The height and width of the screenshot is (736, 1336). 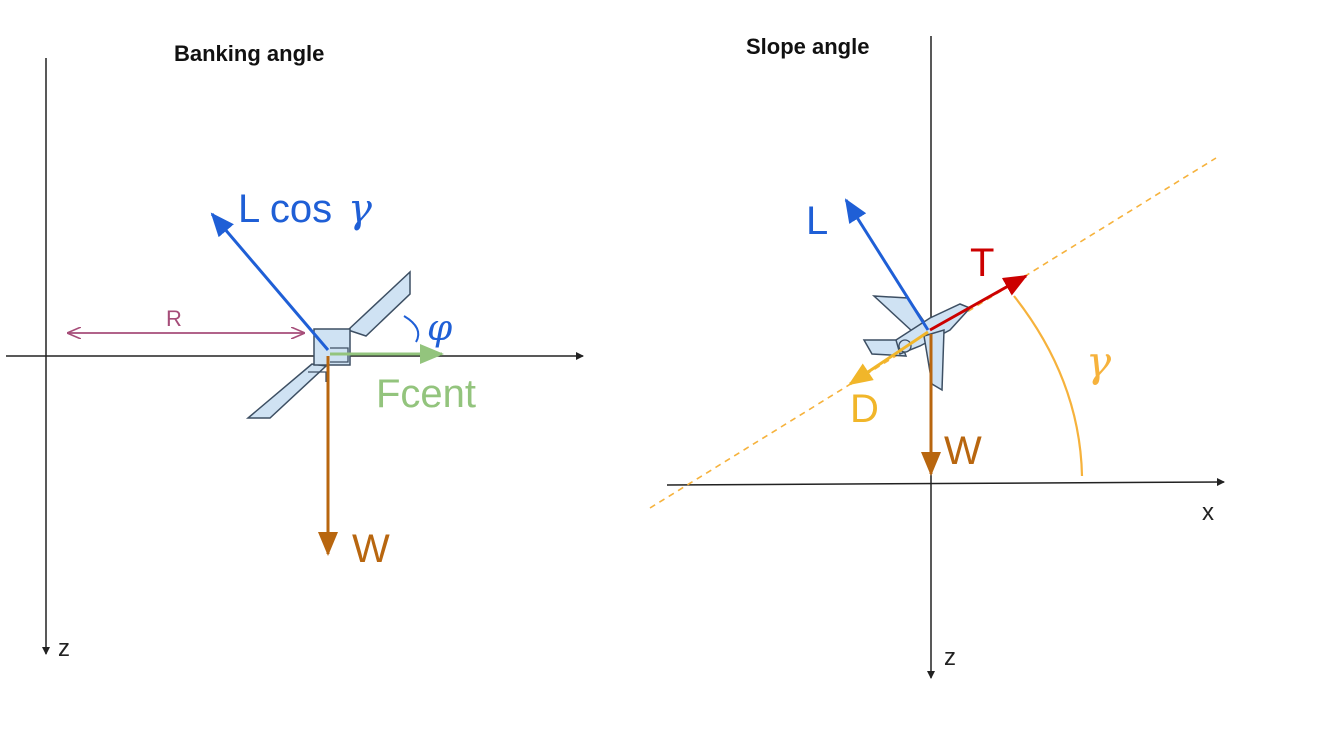 What do you see at coordinates (249, 53) in the screenshot?
I see `banking-title: Banking angle` at bounding box center [249, 53].